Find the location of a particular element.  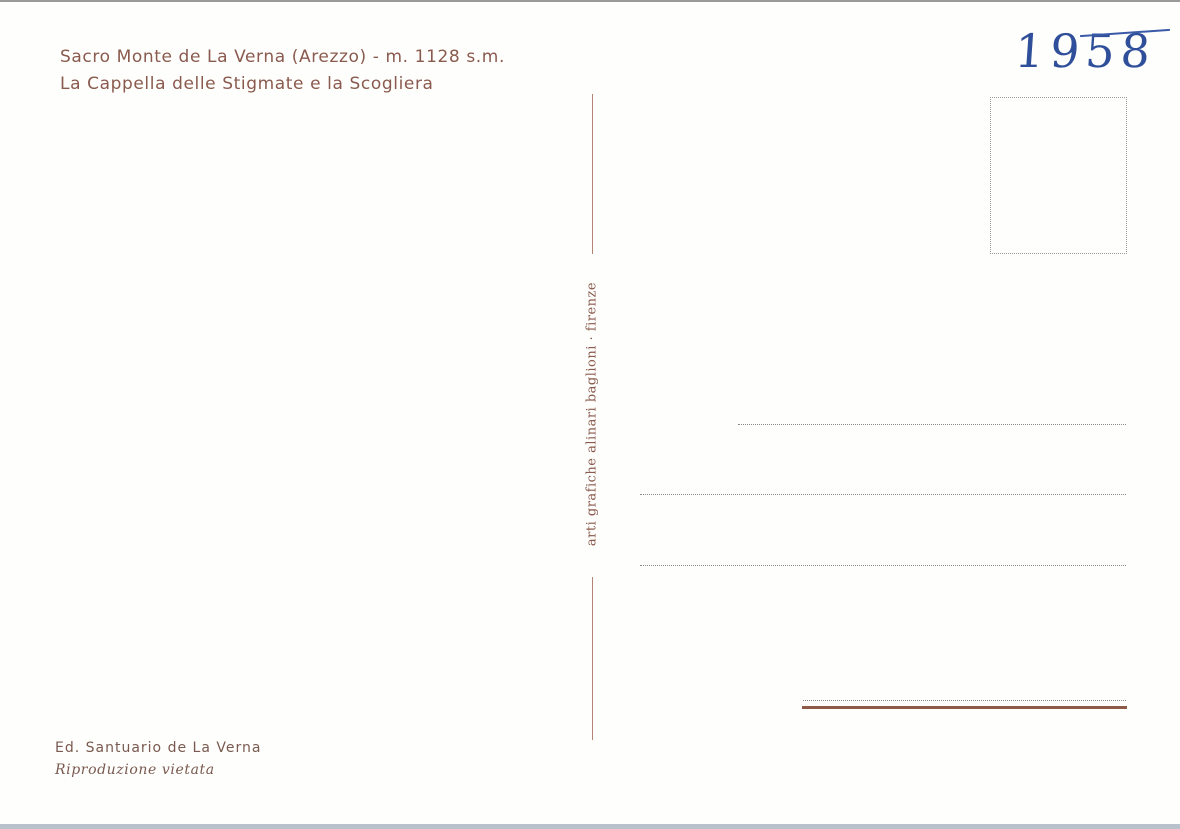

center-divider-top is located at coordinates (592, 174).